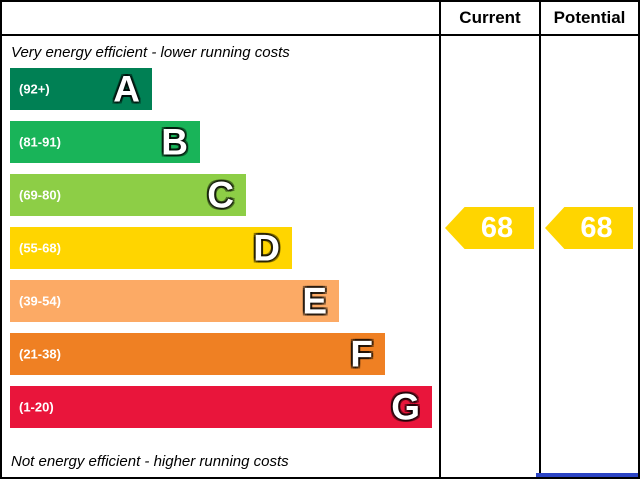  What do you see at coordinates (220, 19) in the screenshot?
I see `chart-header-cell` at bounding box center [220, 19].